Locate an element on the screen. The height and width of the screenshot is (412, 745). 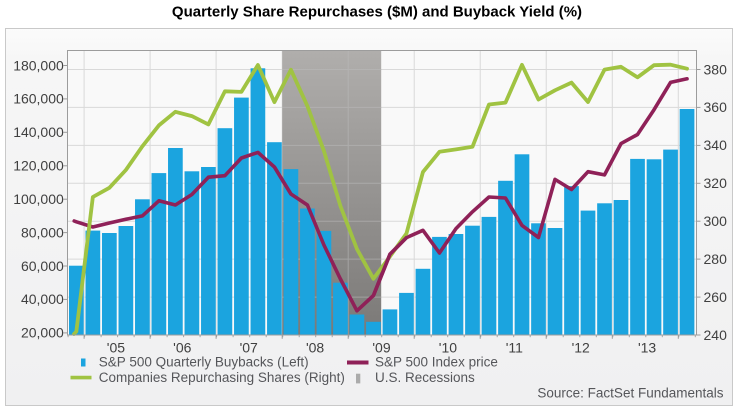
svg-text: 280 is located at coordinates (716, 259).